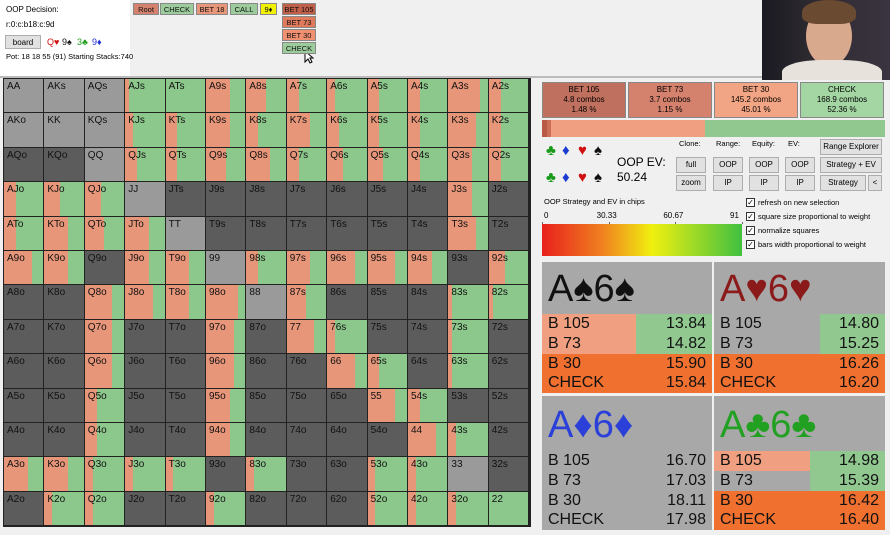 This screenshot has height=535, width=890. I want to click on hand-cell: A8s, so click(266, 96).